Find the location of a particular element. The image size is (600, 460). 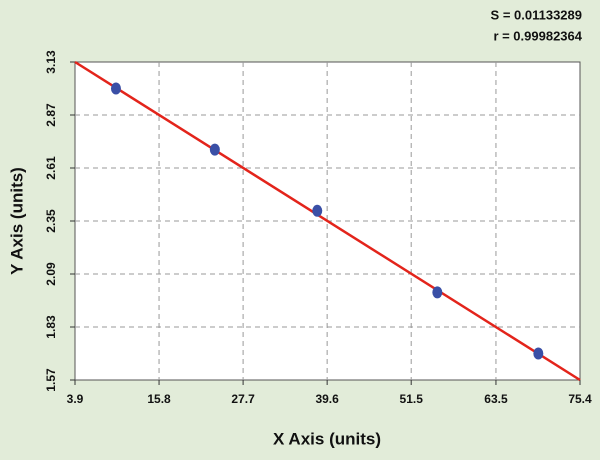

x-tick-label: 27.7 is located at coordinates (243, 399).